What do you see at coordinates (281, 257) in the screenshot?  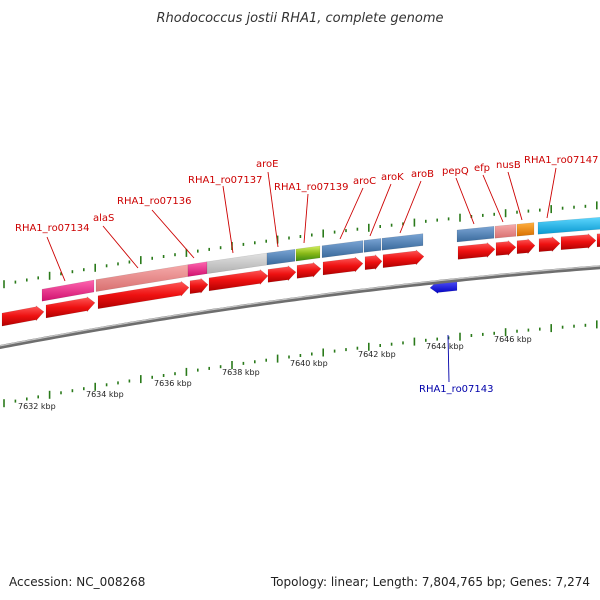 I see `gene-box-aroE` at bounding box center [281, 257].